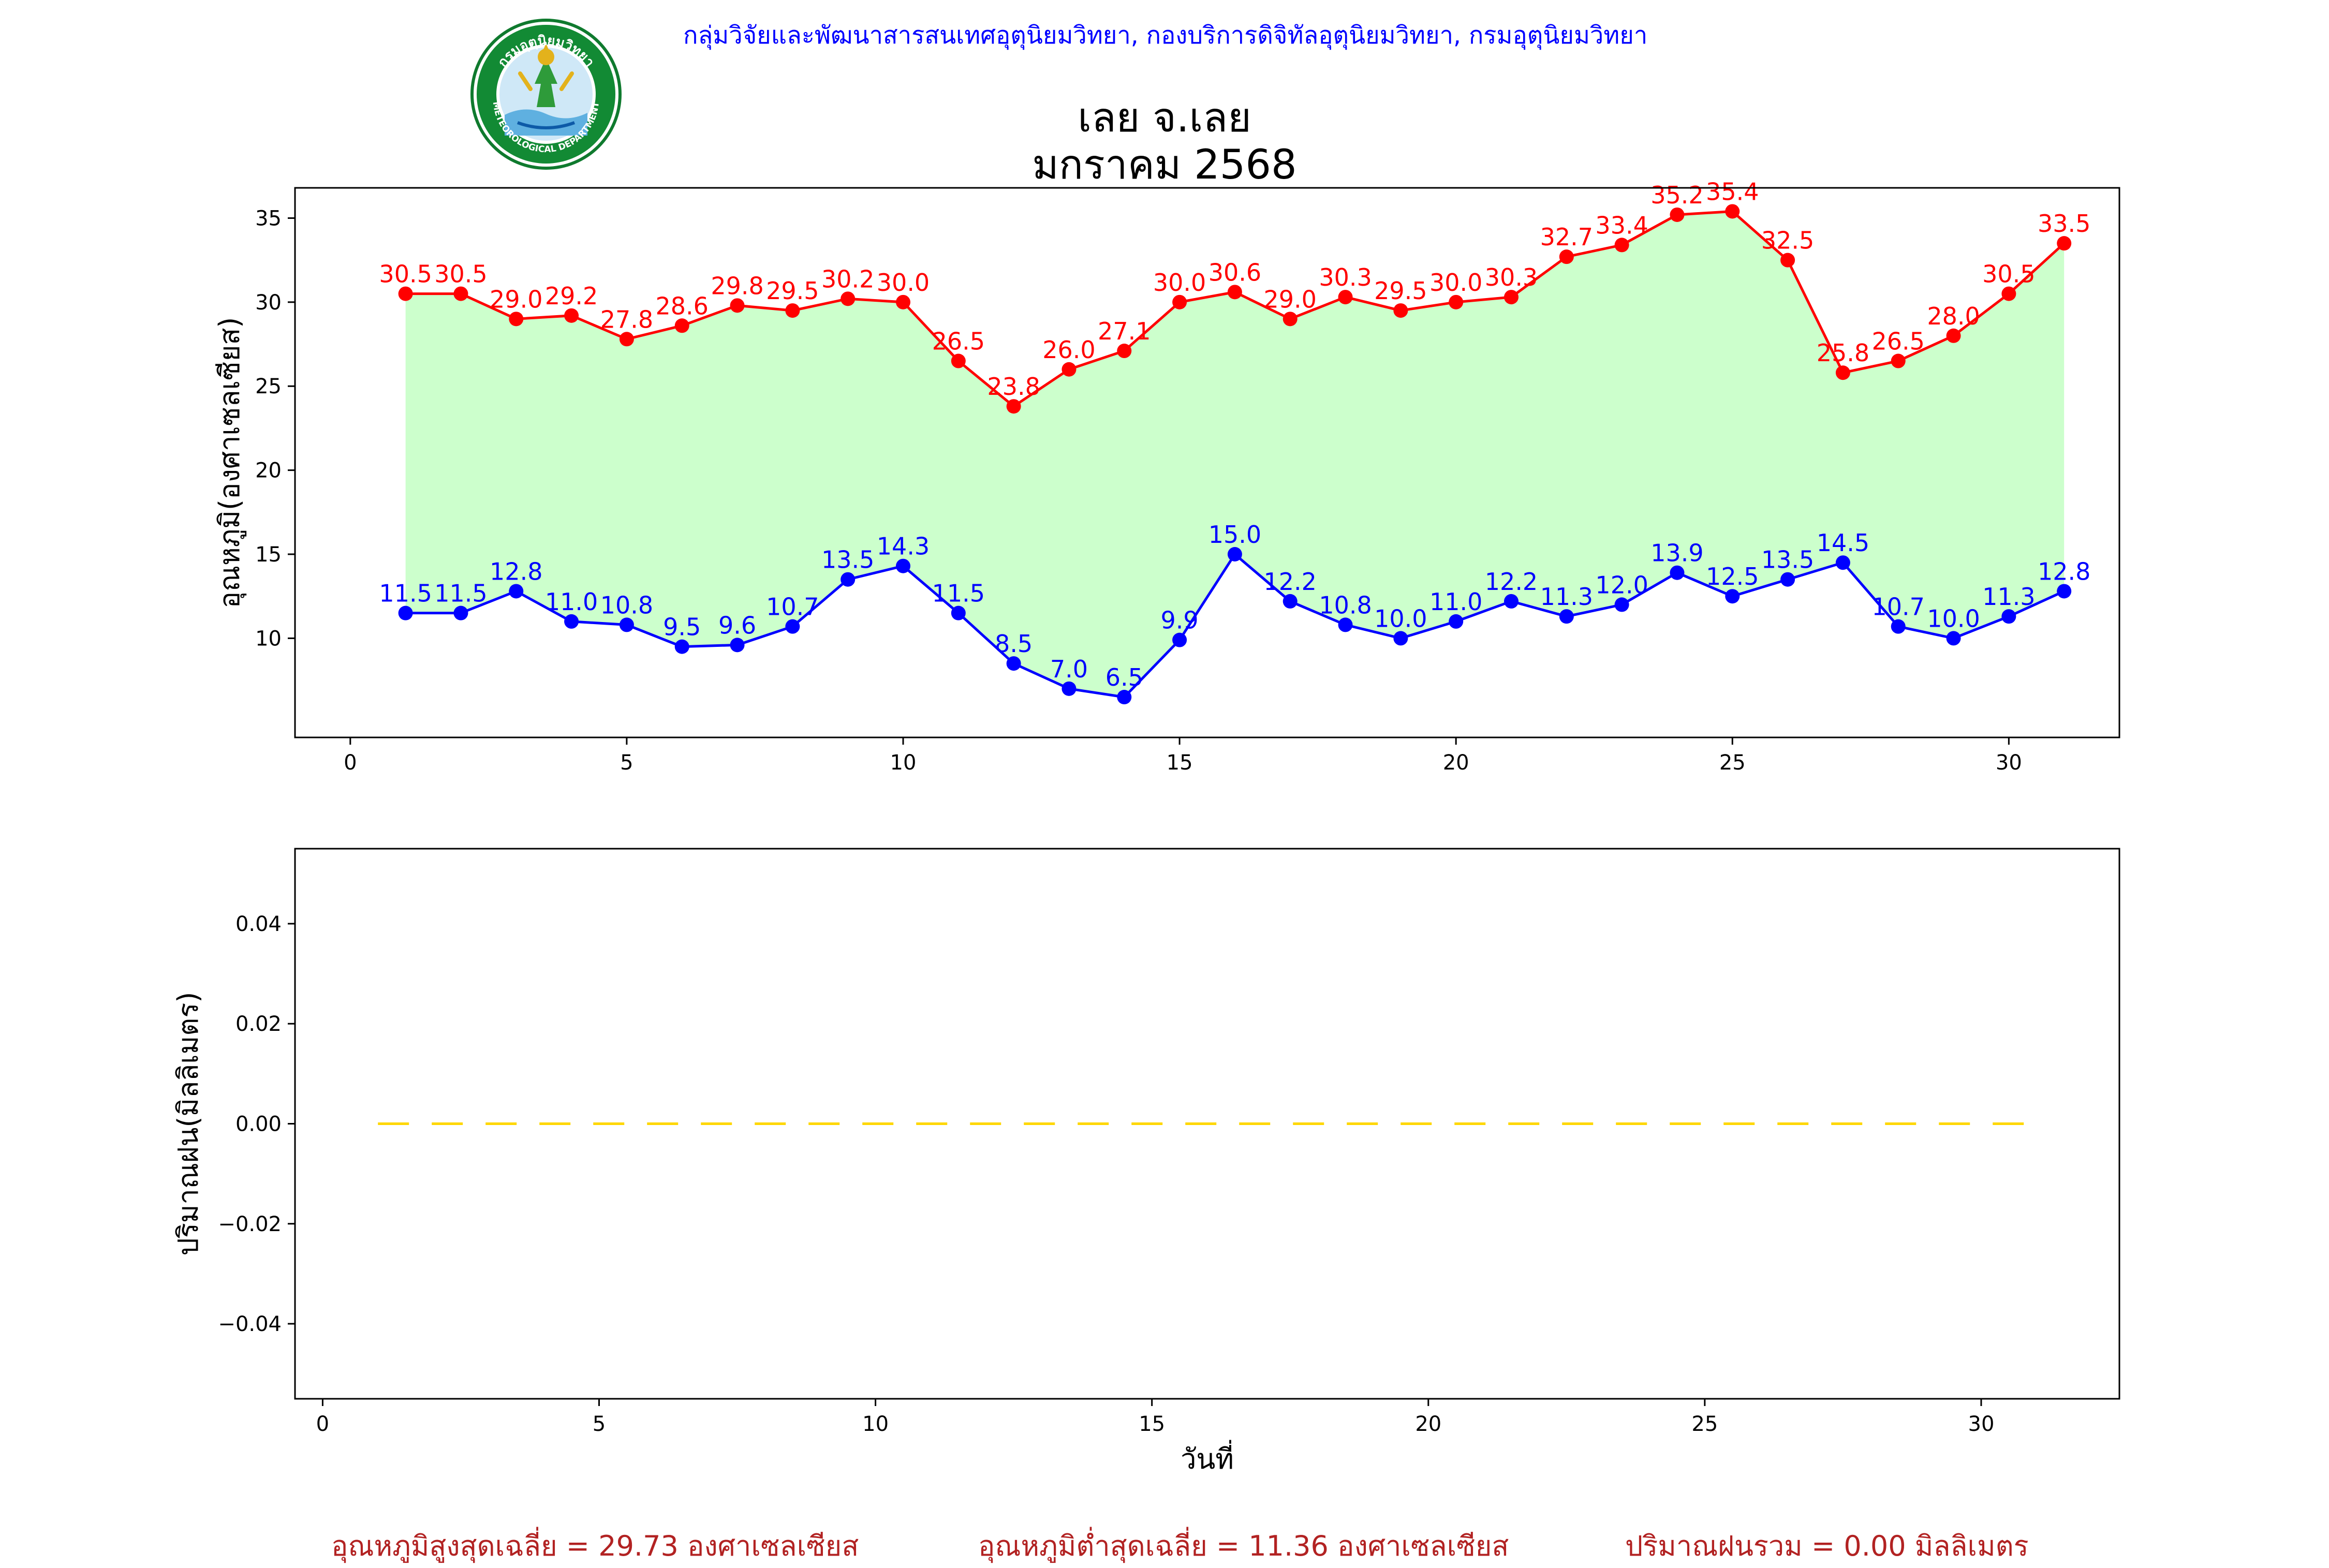  Describe the element at coordinates (2008, 597) in the screenshot. I see `min-data-label: 11.3` at that location.